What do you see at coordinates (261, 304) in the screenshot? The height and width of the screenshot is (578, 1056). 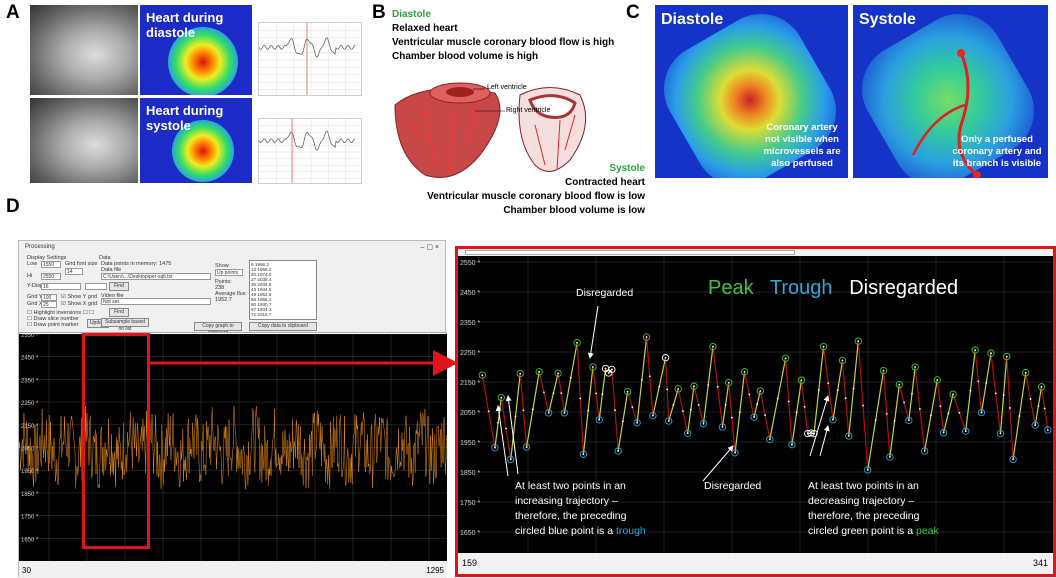 I see `list-item: 60 1930.7` at bounding box center [261, 304].